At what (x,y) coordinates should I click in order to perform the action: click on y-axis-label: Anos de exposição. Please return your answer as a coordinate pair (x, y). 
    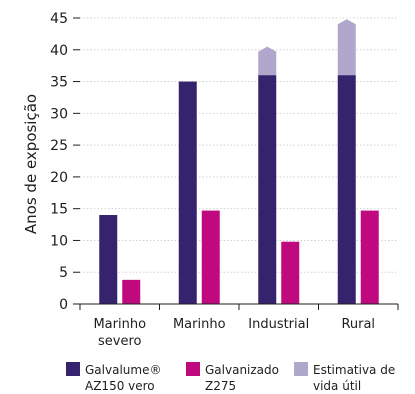
    Looking at the image, I should click on (31, 164).